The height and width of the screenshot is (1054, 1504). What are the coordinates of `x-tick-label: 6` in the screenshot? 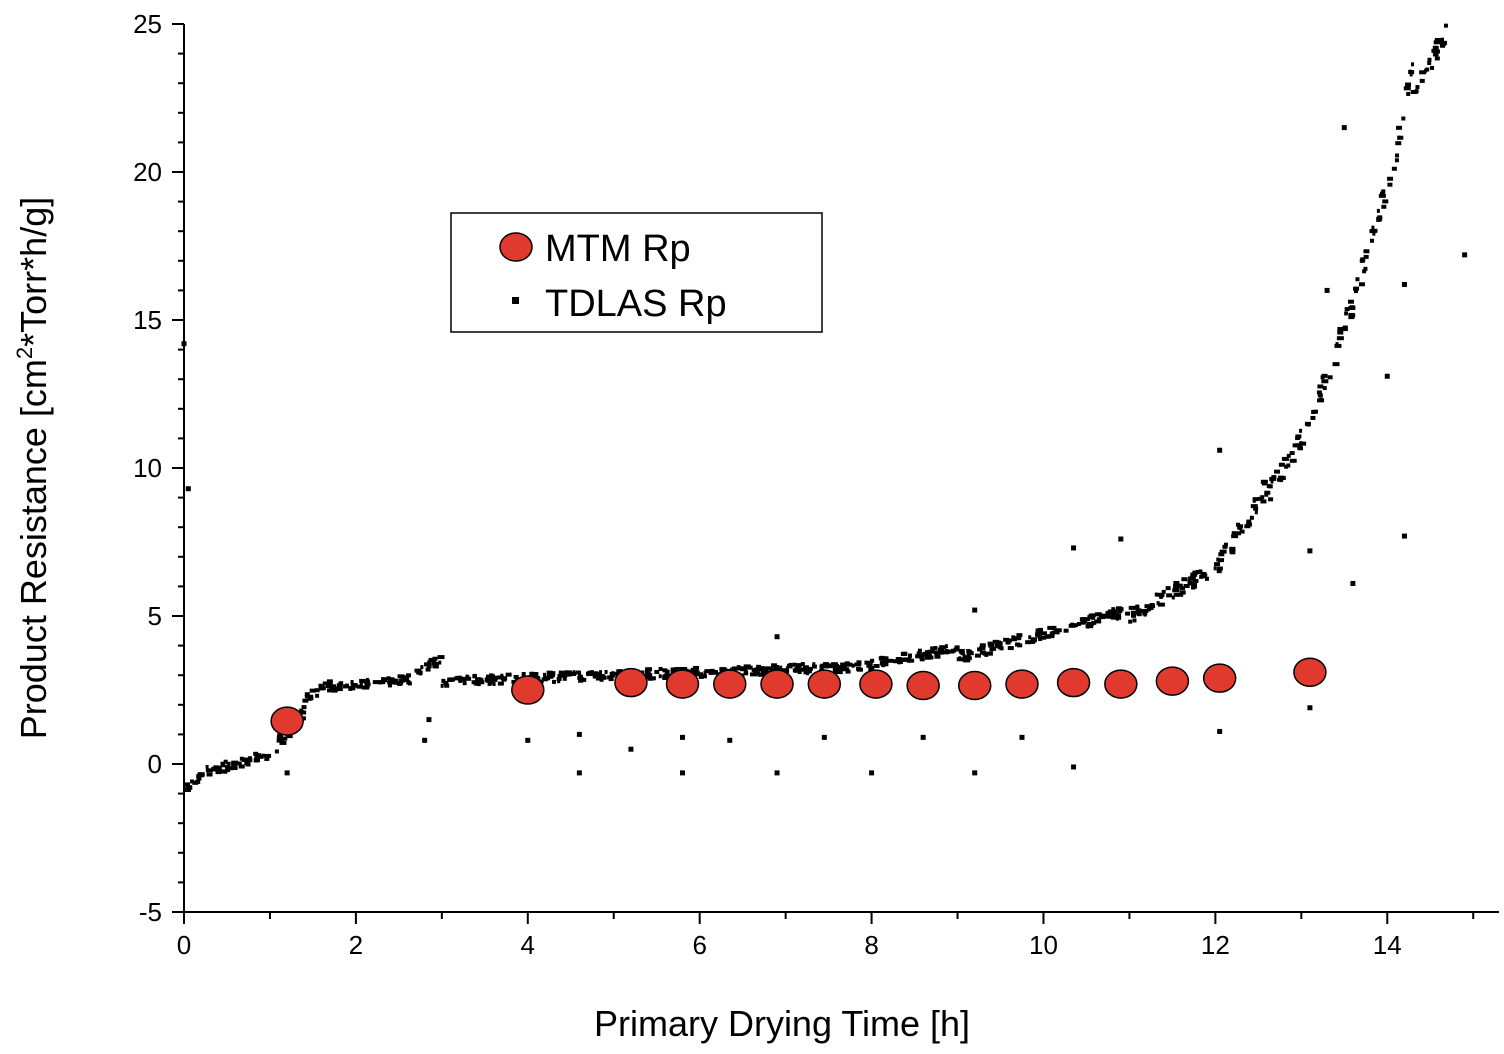 It's located at (699, 945).